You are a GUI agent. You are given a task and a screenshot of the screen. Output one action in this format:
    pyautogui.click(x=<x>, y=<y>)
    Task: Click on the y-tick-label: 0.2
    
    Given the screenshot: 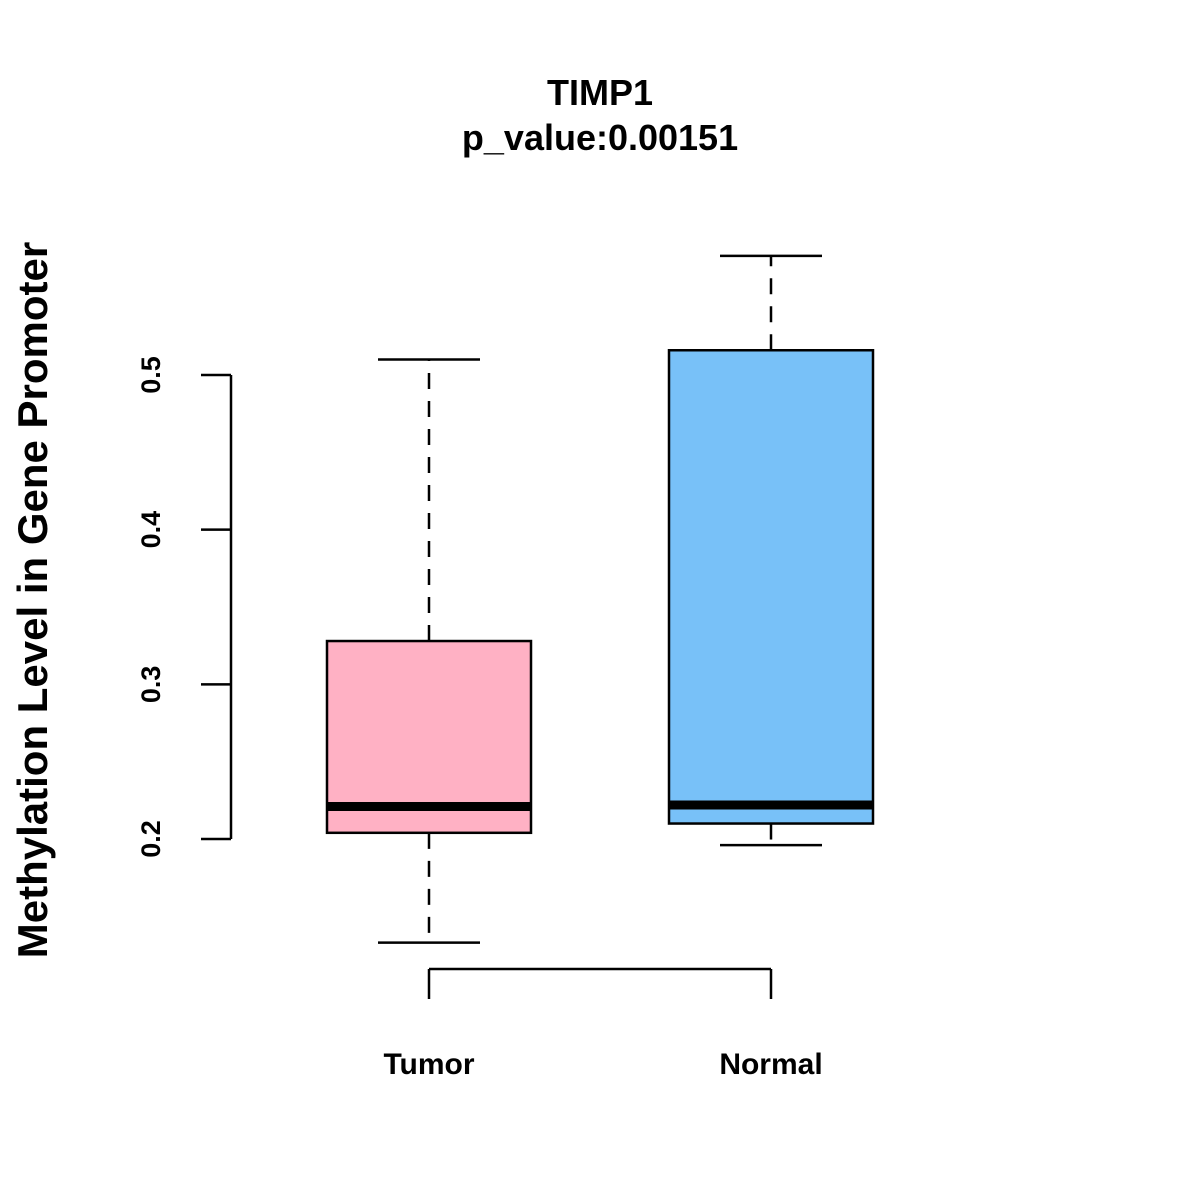 What is the action you would take?
    pyautogui.click(x=151, y=839)
    